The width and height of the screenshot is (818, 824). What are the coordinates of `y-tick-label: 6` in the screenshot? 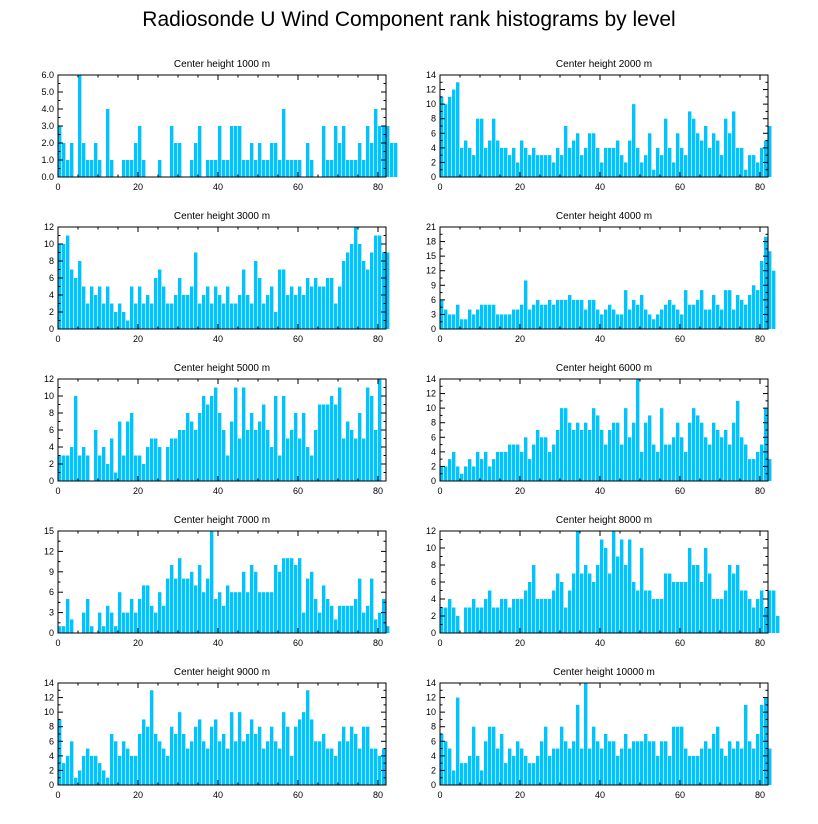 It's located at (51, 741).